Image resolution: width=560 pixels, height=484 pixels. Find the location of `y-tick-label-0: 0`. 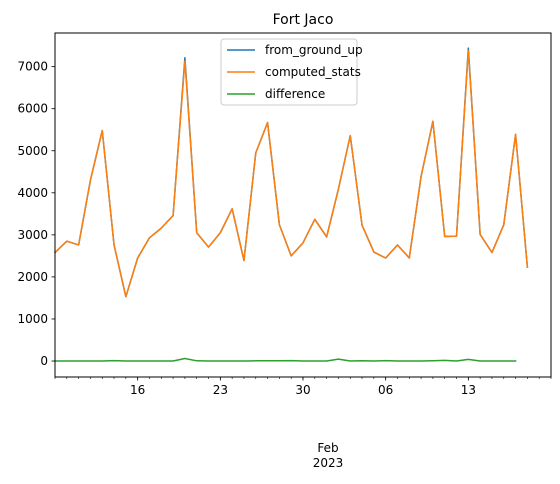

y-tick-label-0: 0 is located at coordinates (44, 361).